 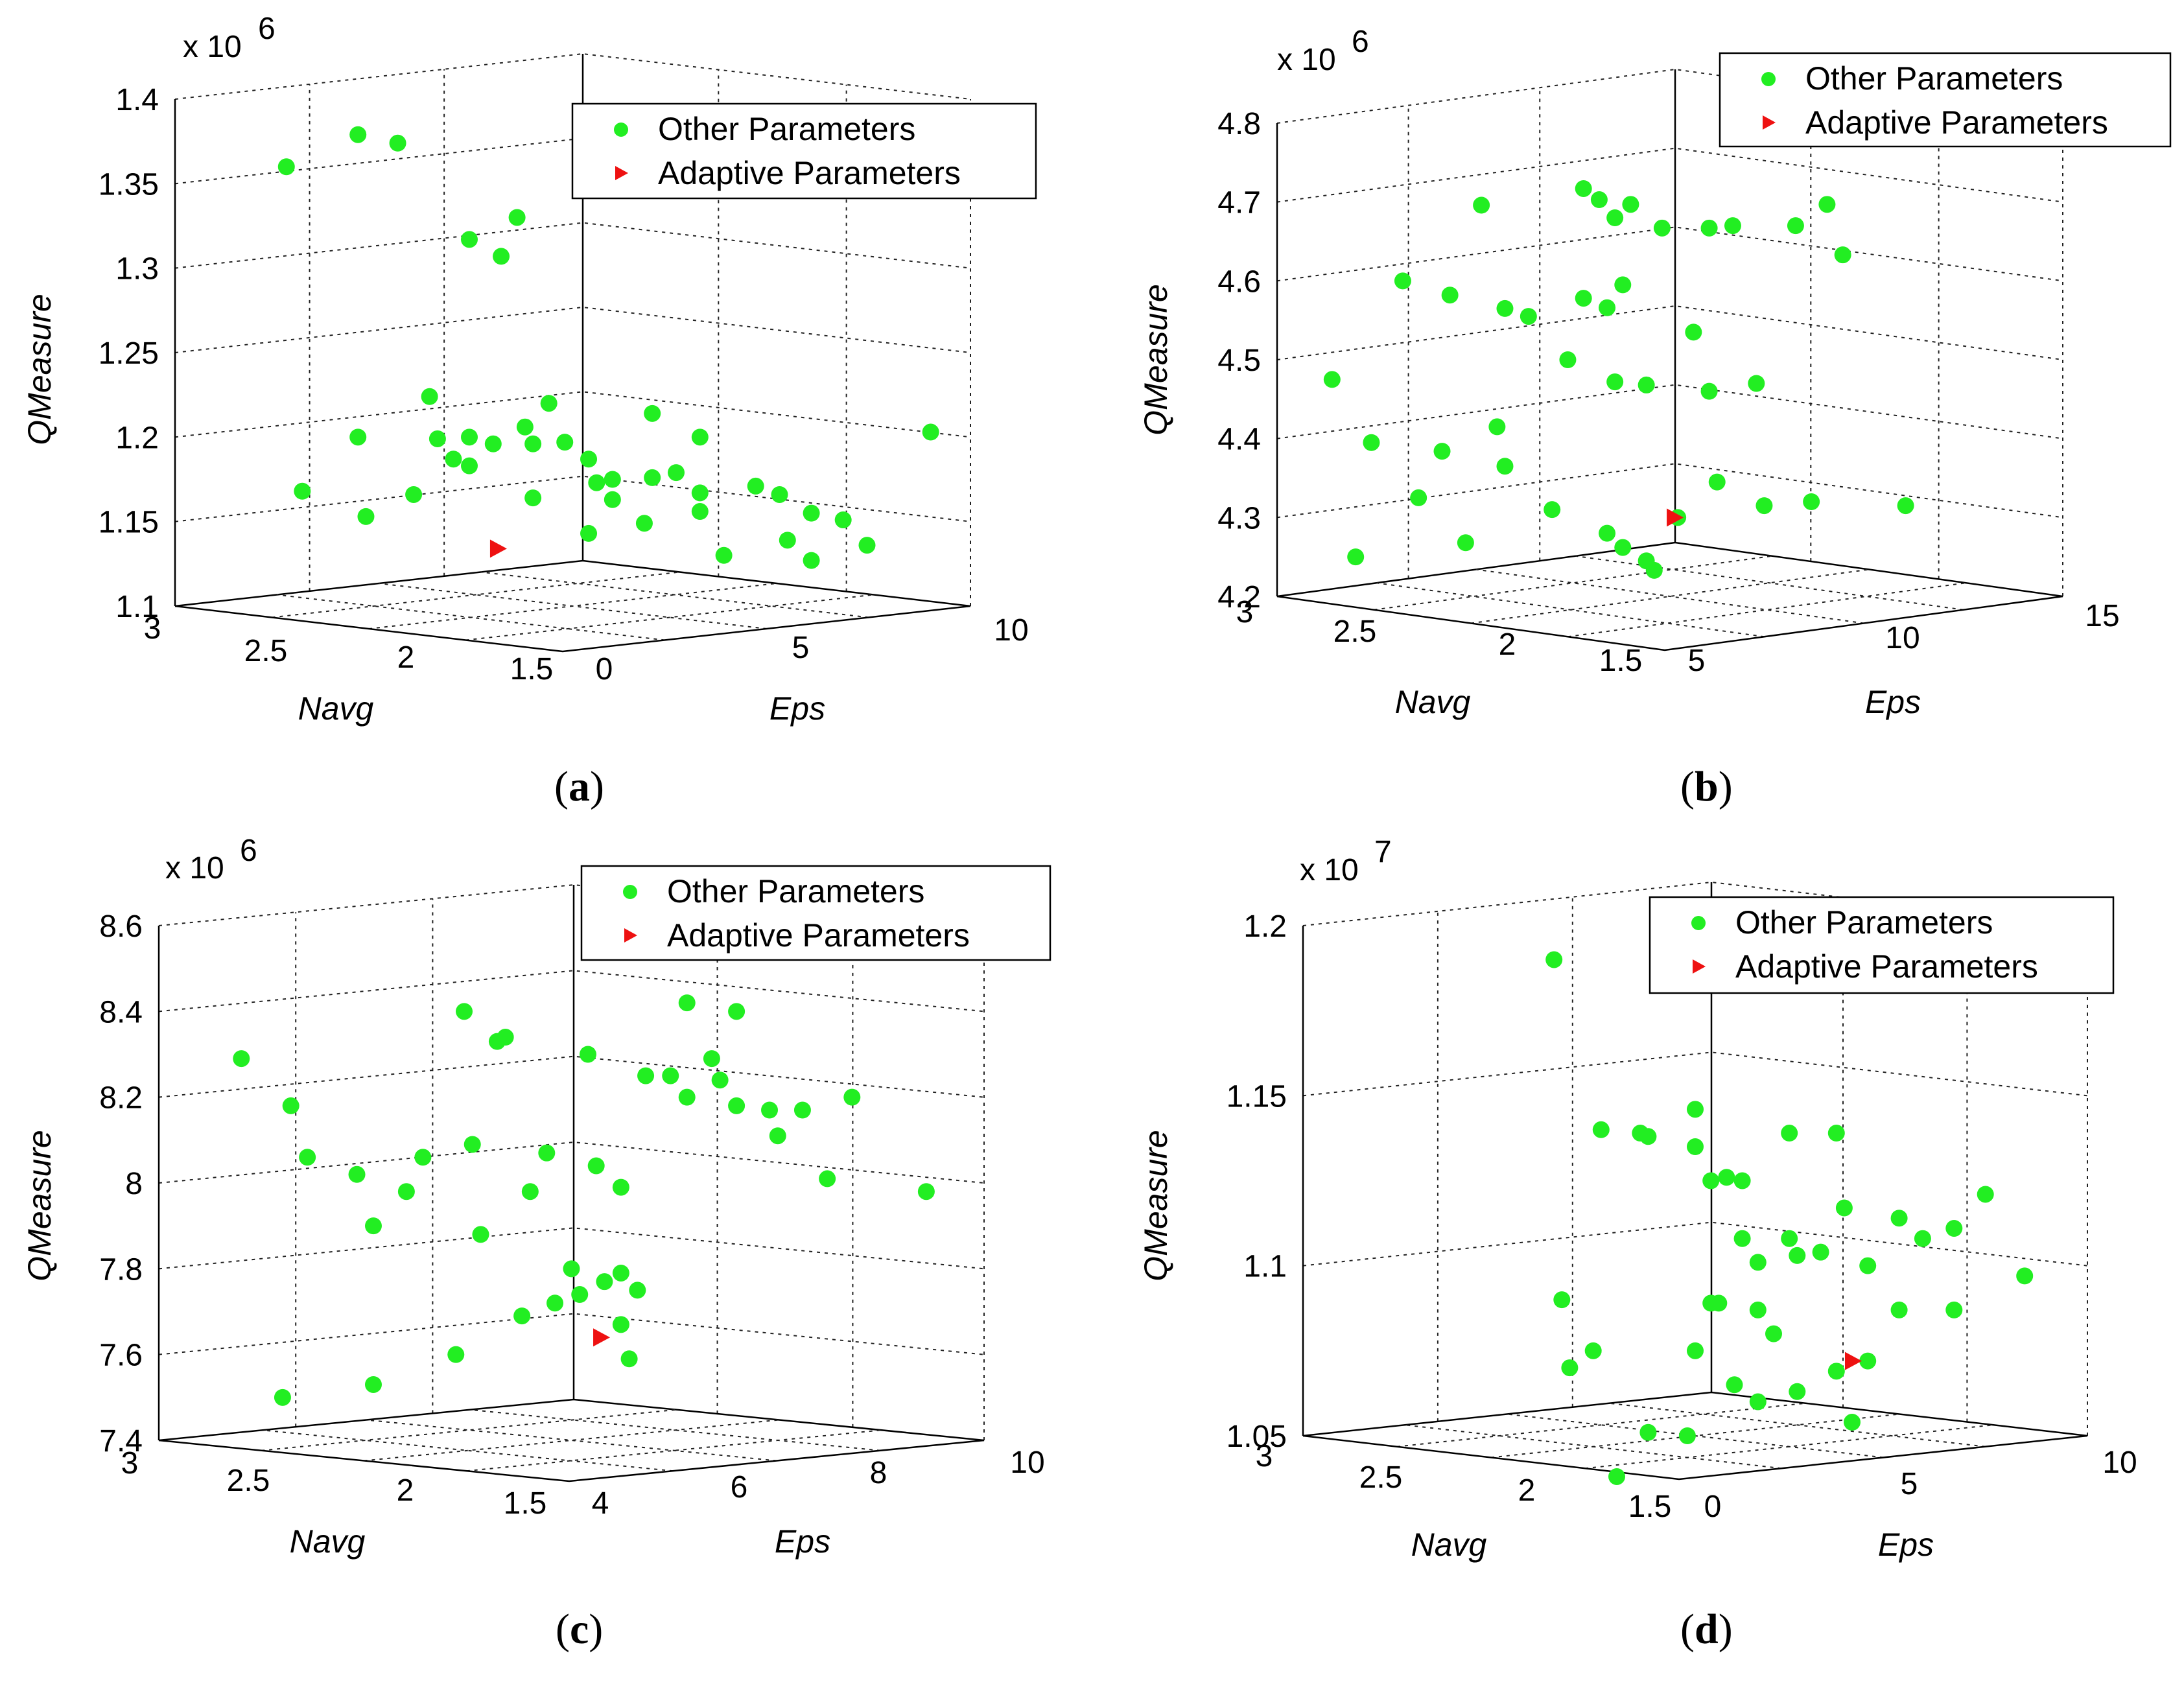 What do you see at coordinates (604, 669) in the screenshot?
I see `y-tick-label: 0` at bounding box center [604, 669].